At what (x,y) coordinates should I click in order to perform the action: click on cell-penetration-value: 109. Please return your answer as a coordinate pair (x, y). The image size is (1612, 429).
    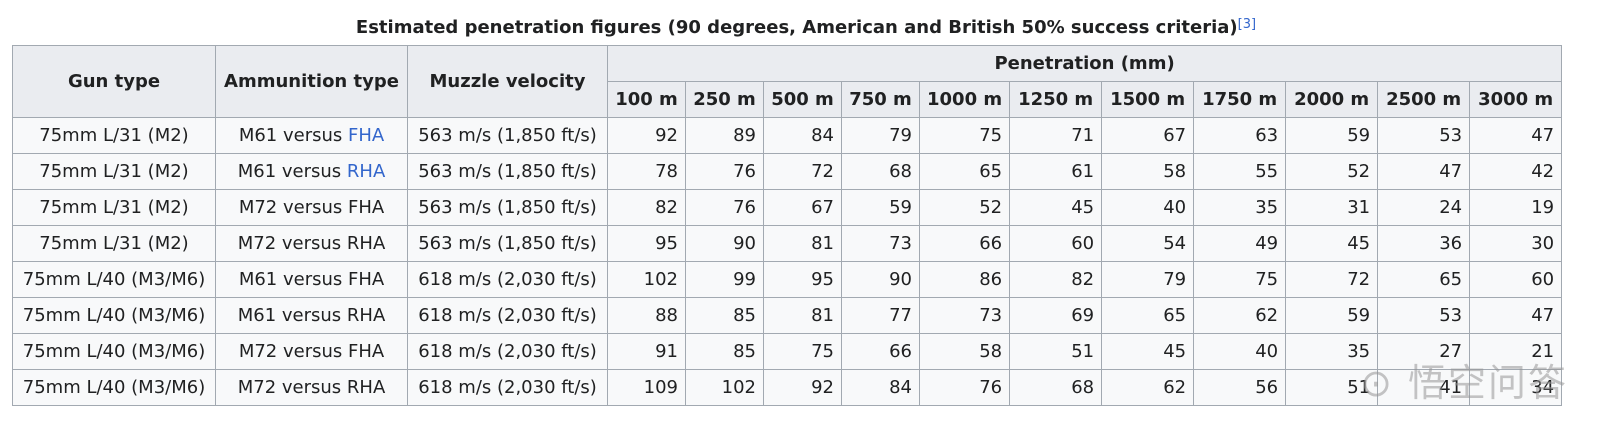
    Looking at the image, I should click on (646, 387).